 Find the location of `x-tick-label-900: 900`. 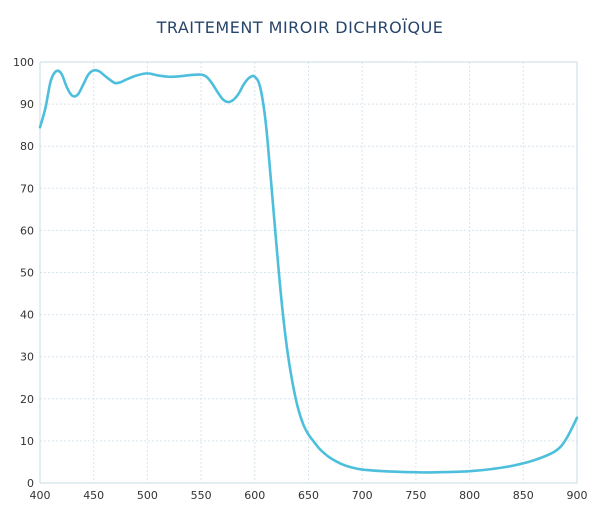

x-tick-label-900: 900 is located at coordinates (577, 495).